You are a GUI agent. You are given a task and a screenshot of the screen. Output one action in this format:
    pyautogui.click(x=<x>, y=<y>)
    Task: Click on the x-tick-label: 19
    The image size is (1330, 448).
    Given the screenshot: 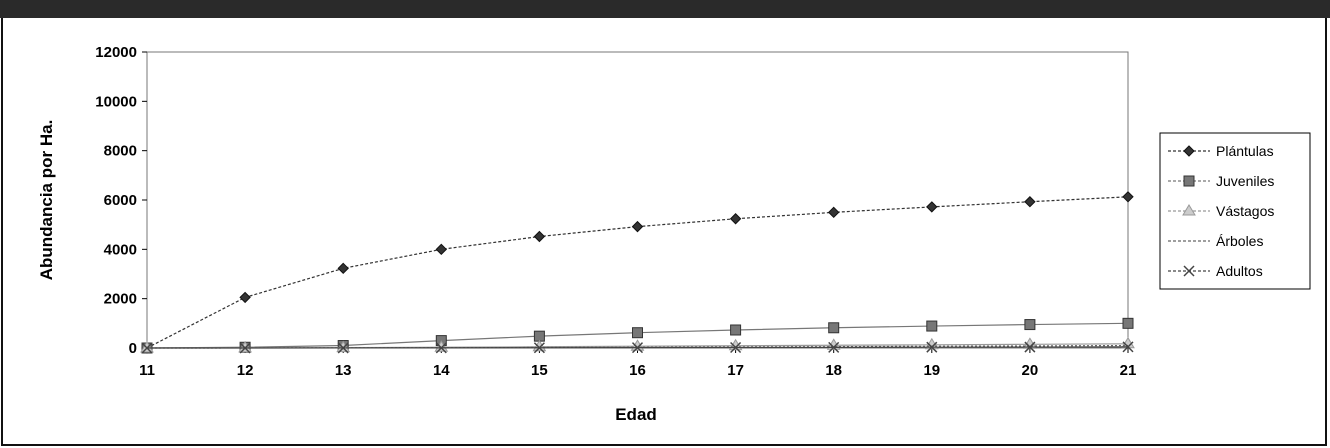 What is the action you would take?
    pyautogui.click(x=931, y=370)
    